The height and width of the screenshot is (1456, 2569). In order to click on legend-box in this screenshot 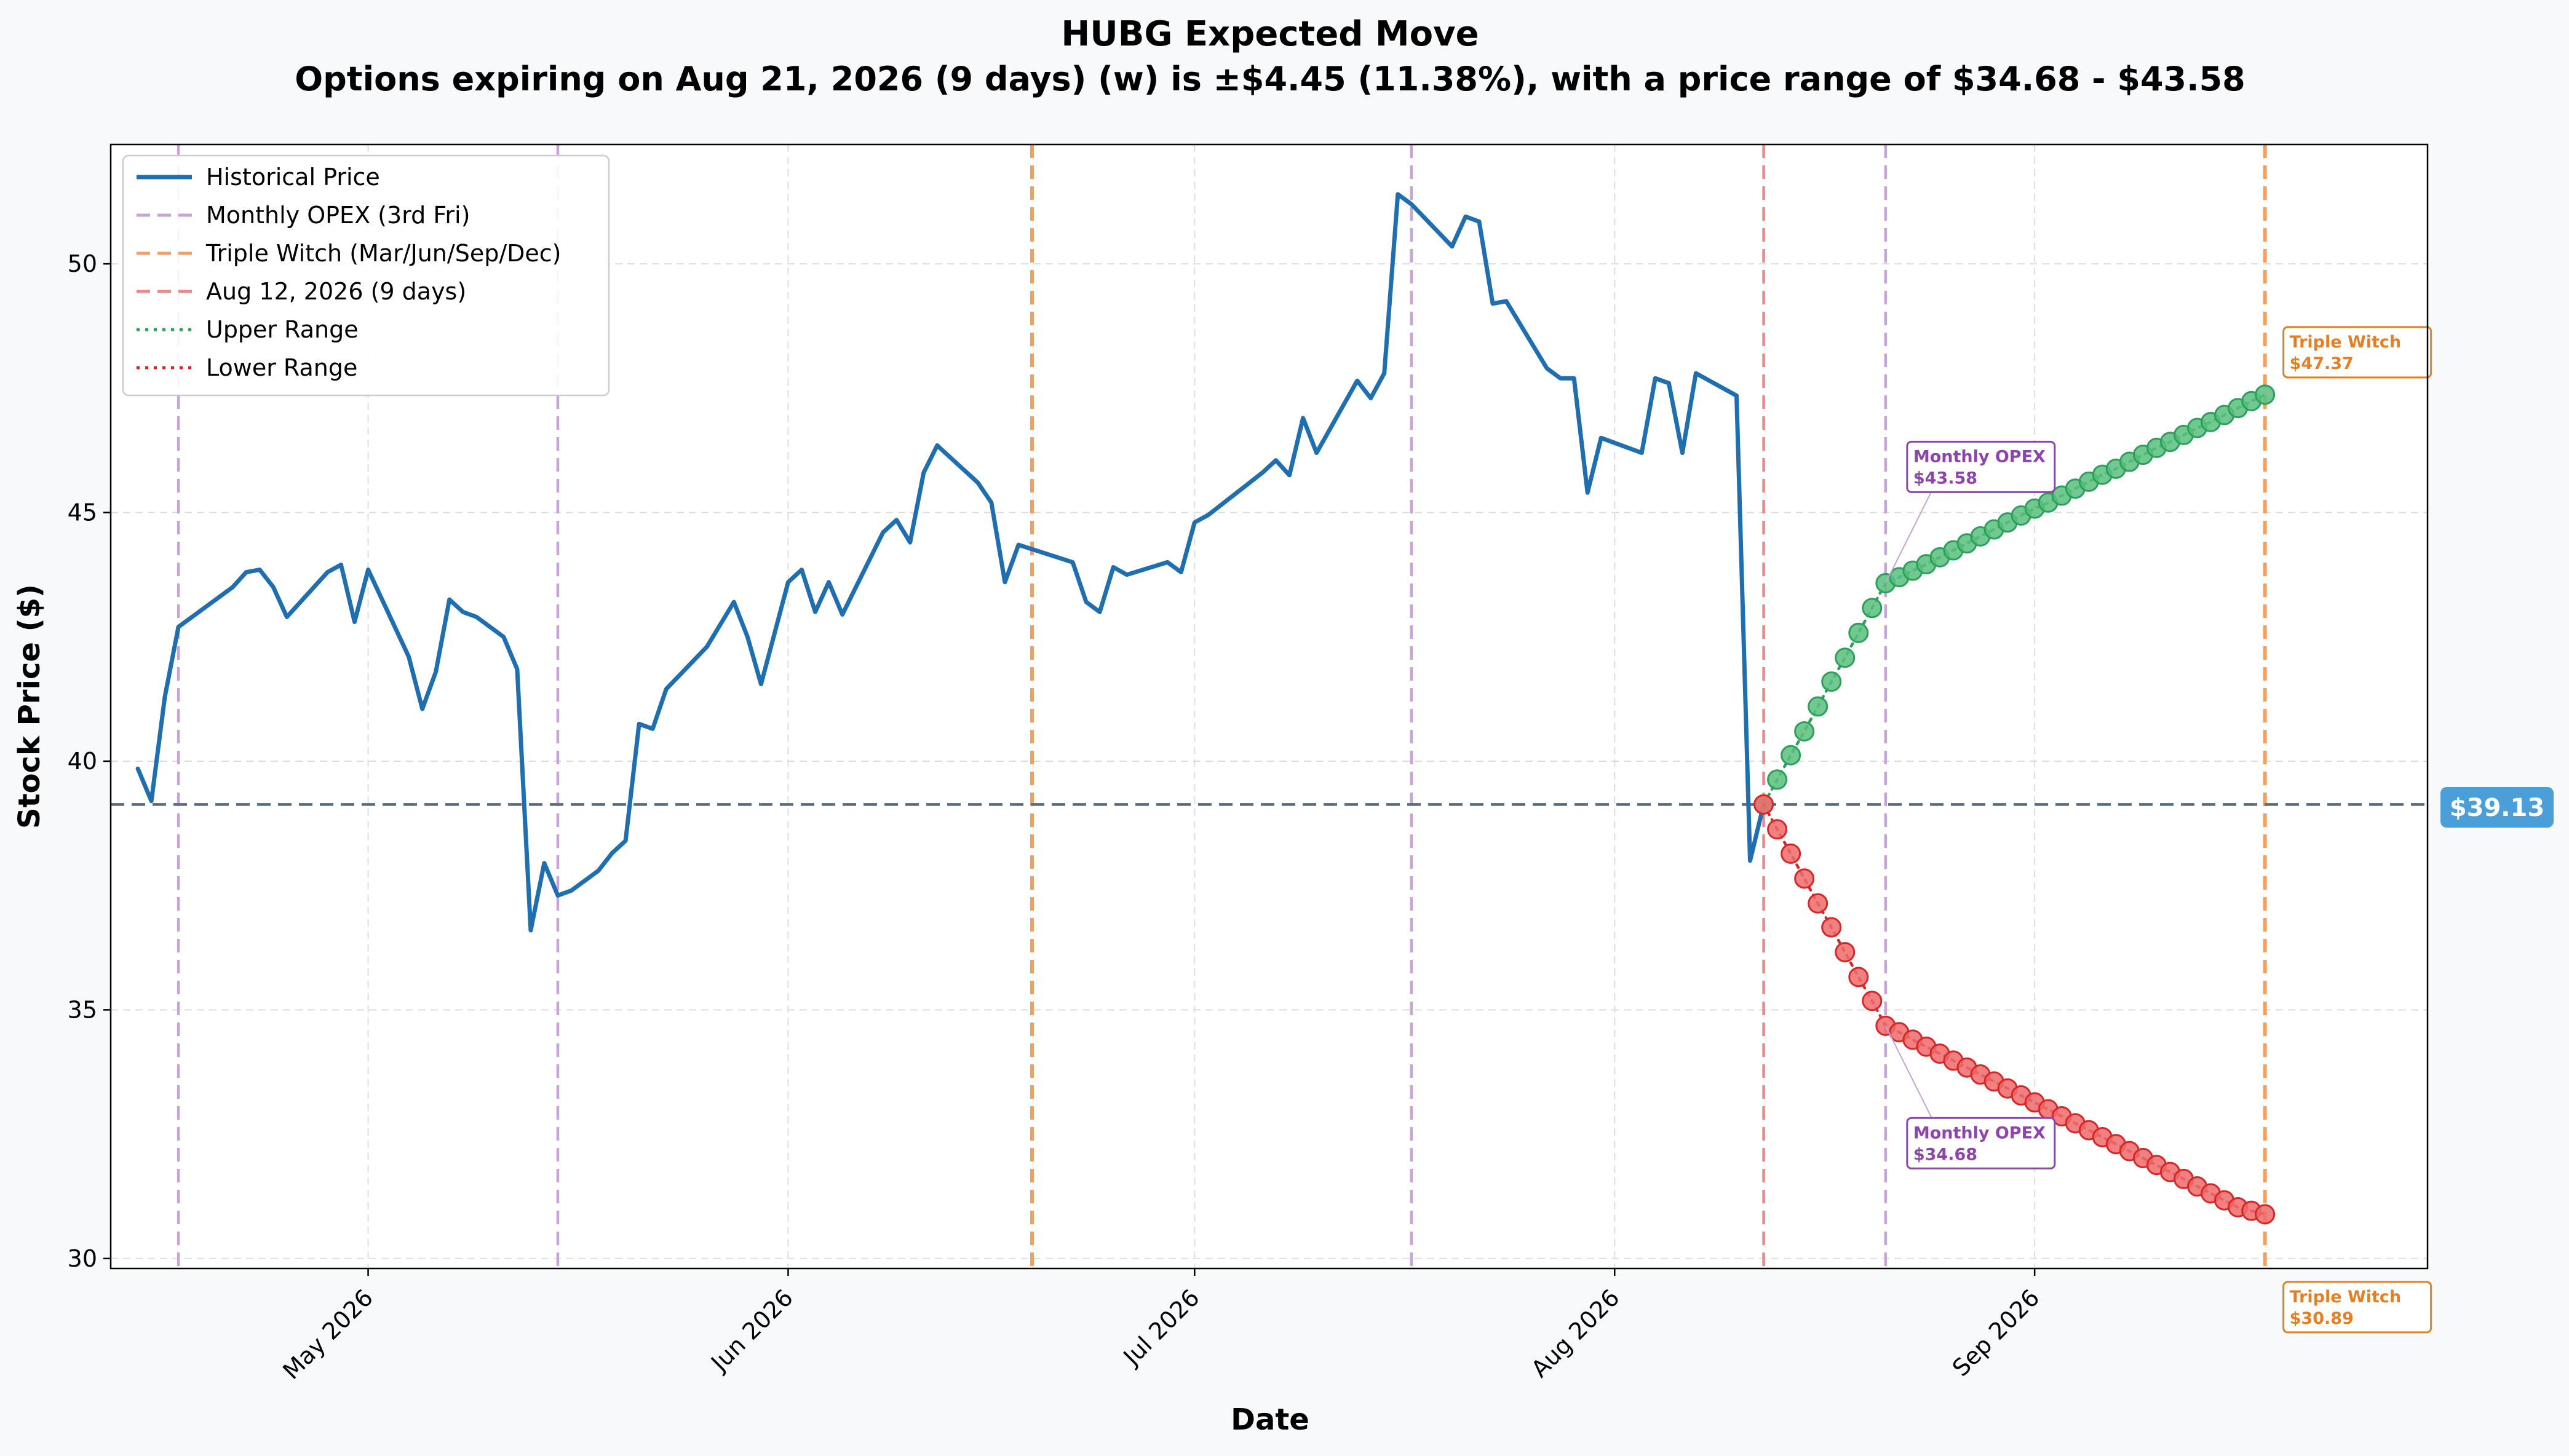, I will do `click(366, 275)`.